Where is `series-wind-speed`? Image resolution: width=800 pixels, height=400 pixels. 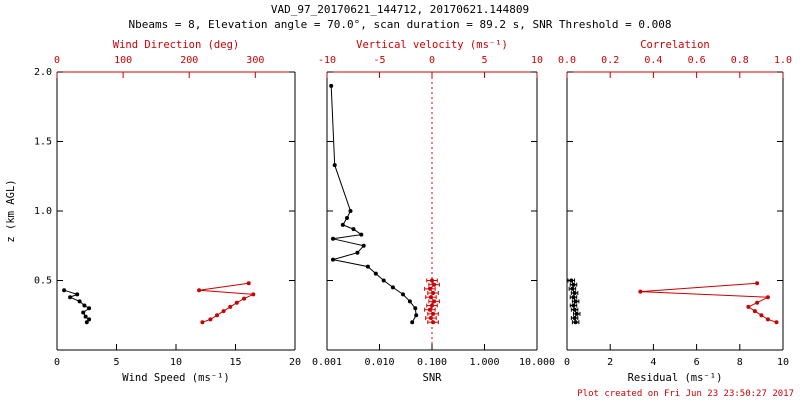
series-wind-speed is located at coordinates (77, 306).